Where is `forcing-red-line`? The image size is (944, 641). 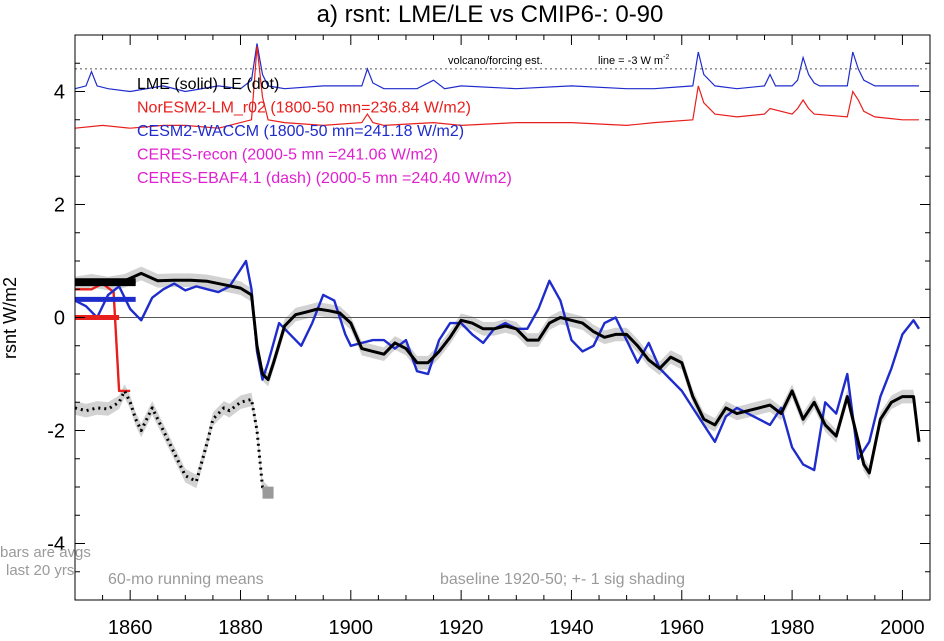 forcing-red-line is located at coordinates (496, 87).